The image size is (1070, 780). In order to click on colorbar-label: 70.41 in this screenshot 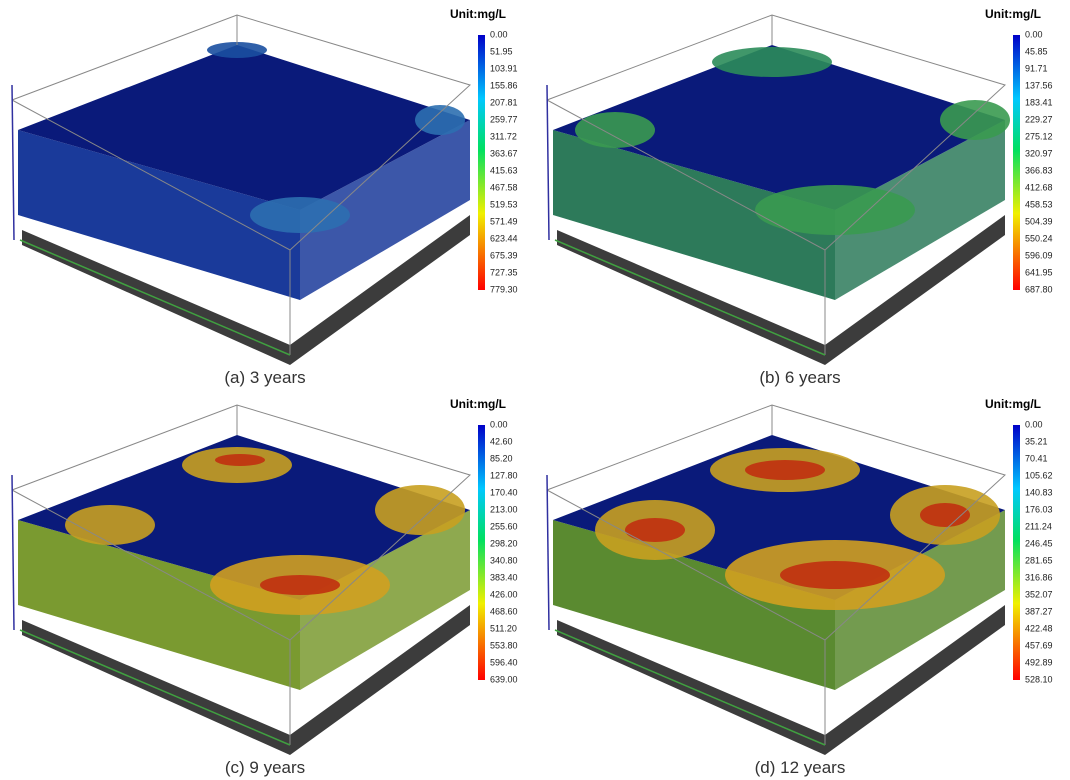, I will do `click(1036, 458)`.